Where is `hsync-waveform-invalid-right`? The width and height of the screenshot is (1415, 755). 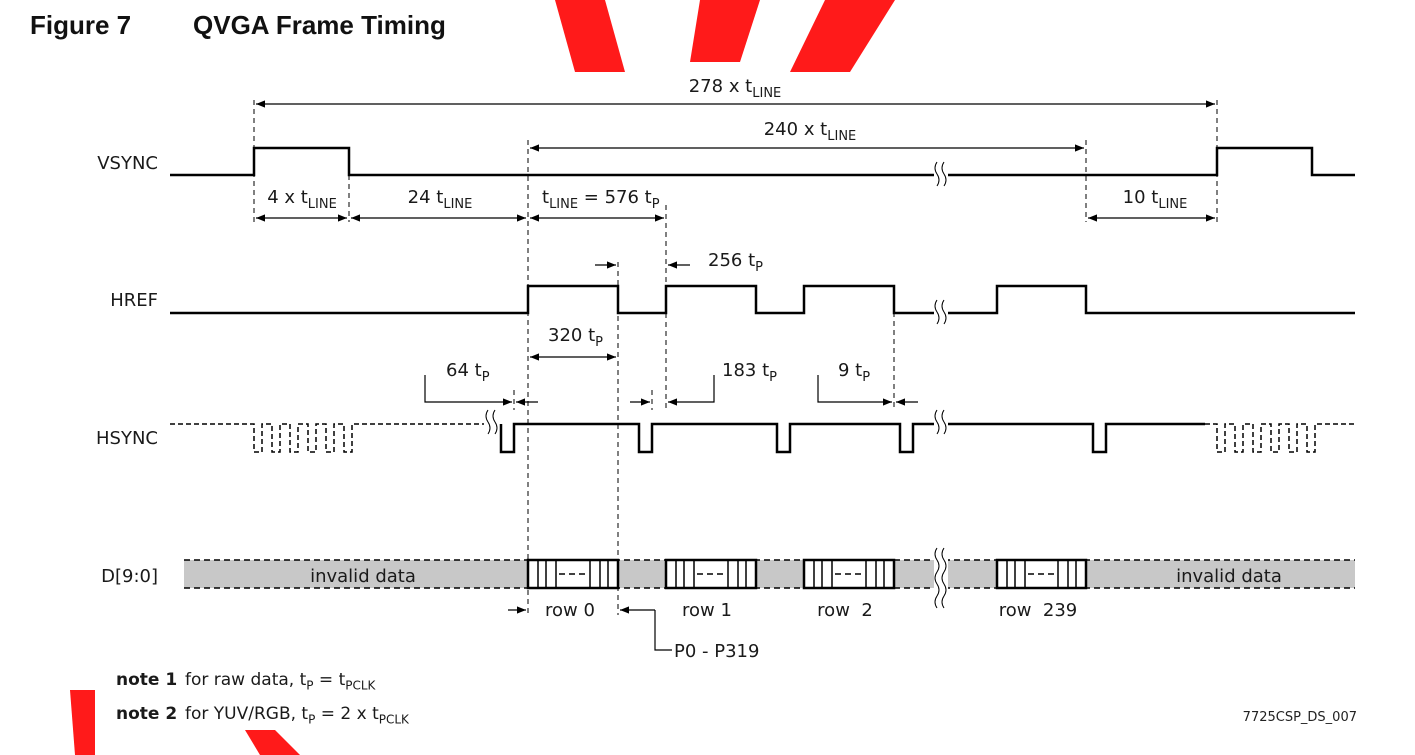 hsync-waveform-invalid-right is located at coordinates (1280, 438).